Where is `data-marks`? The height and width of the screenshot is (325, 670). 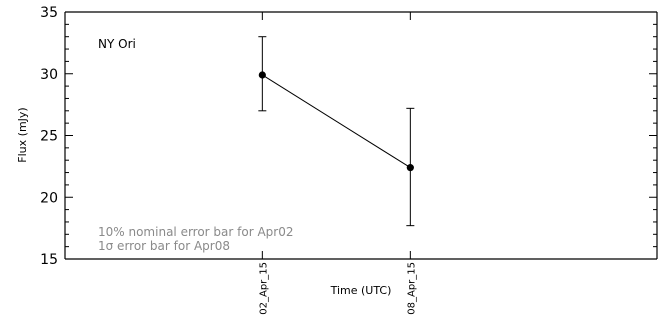 data-marks is located at coordinates (336, 131).